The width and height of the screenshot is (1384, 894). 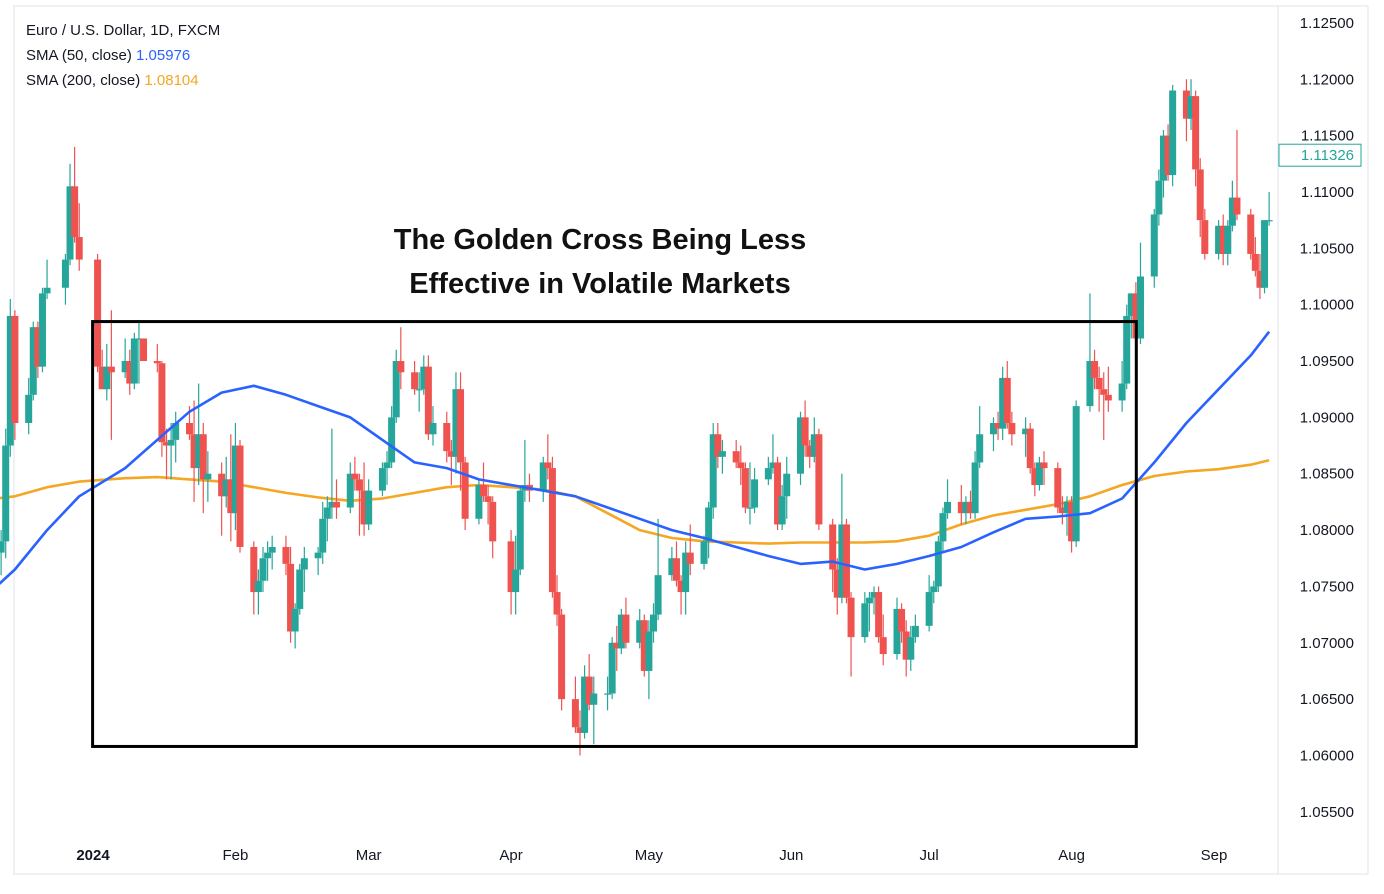 What do you see at coordinates (1327, 248) in the screenshot?
I see `y-tick-label: 1.10500` at bounding box center [1327, 248].